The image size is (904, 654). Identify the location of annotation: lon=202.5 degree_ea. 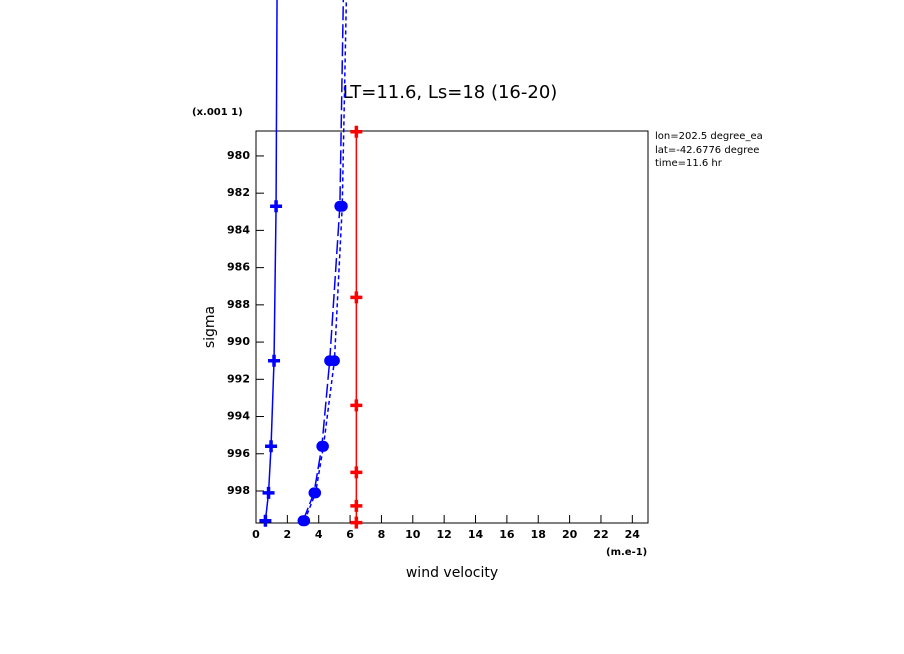
(709, 136).